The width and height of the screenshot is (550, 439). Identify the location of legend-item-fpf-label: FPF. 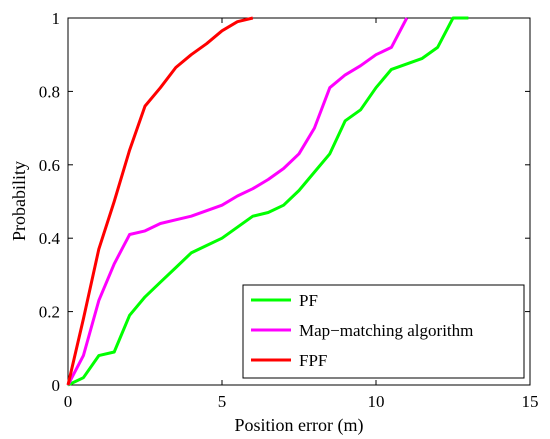
(313, 360).